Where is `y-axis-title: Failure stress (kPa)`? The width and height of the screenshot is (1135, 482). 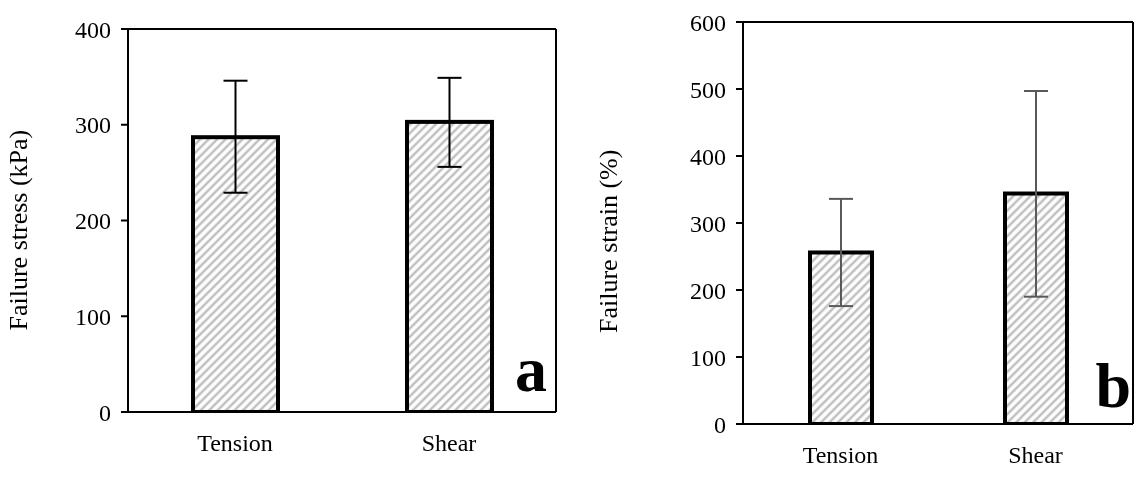
y-axis-title: Failure stress (kPa) is located at coordinates (19, 230).